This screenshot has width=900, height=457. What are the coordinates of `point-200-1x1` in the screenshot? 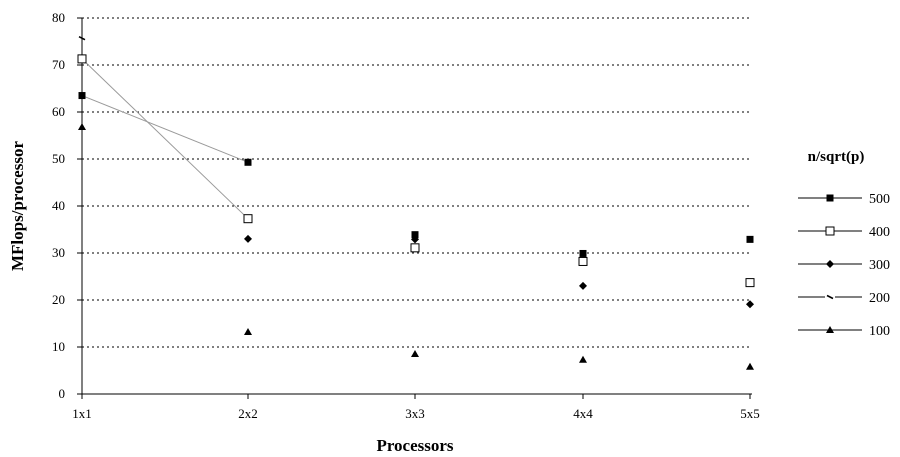 It's located at (82, 38).